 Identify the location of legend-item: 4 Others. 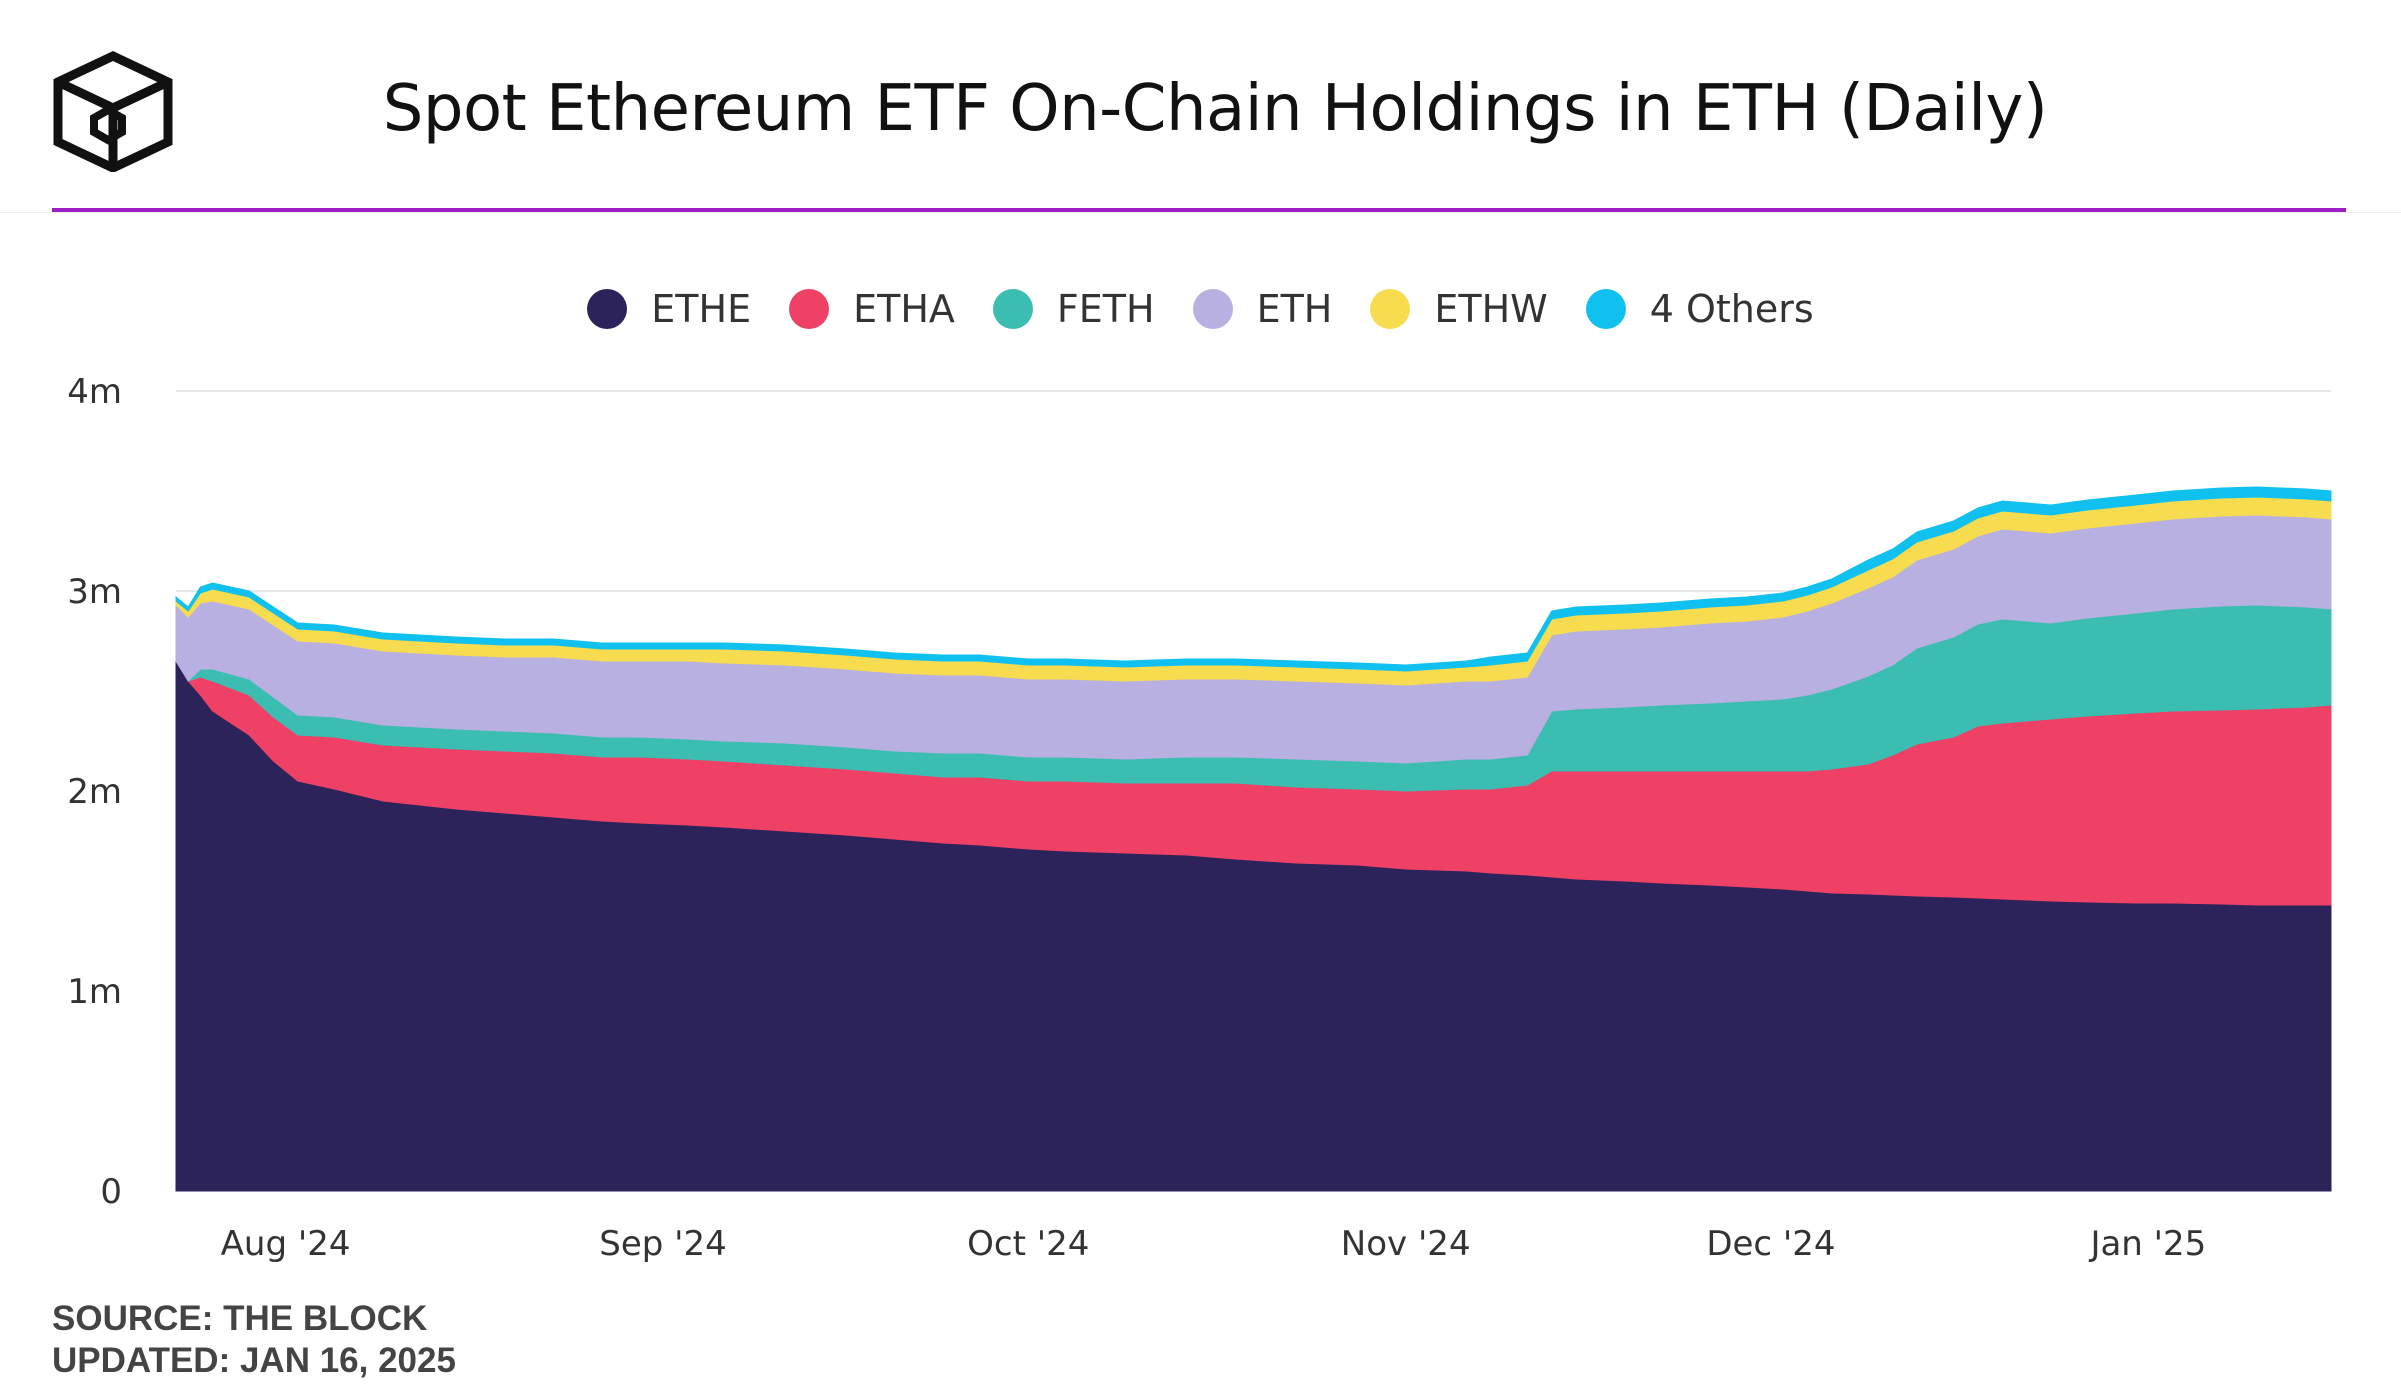
(1699, 309).